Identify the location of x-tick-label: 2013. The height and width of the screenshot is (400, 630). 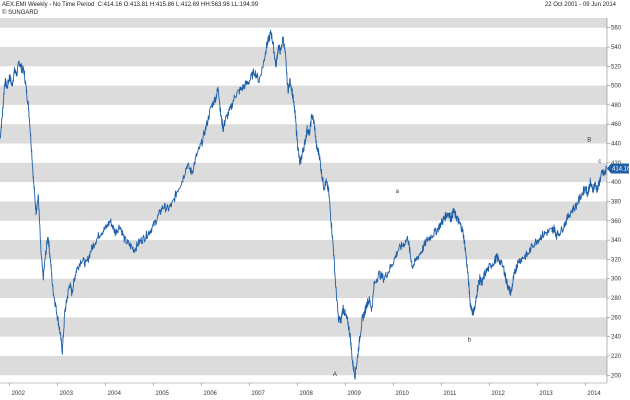
(546, 394).